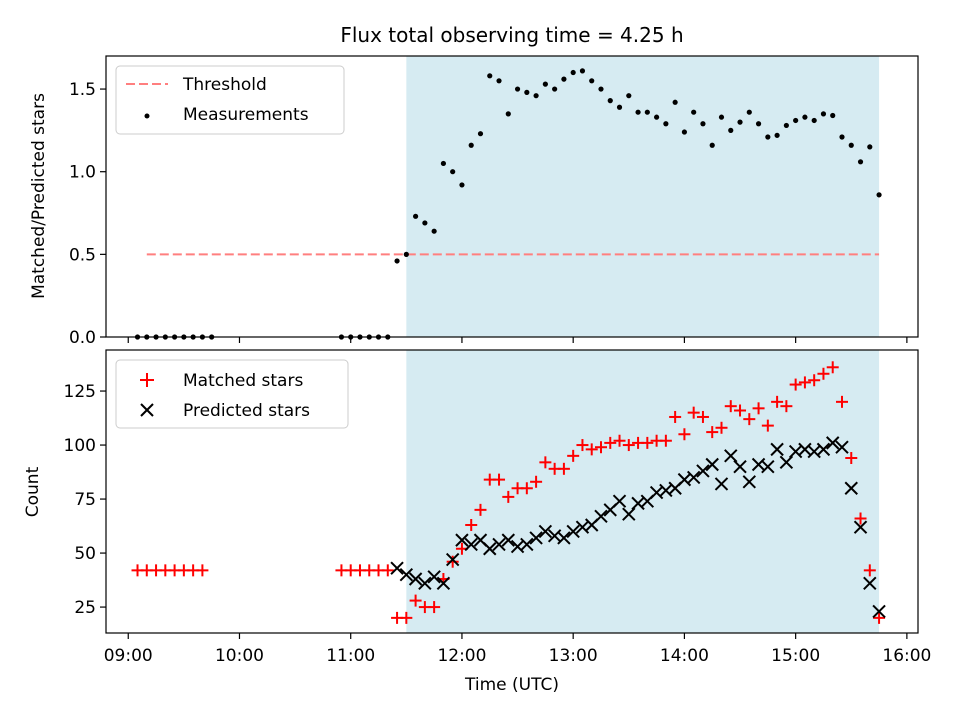 This screenshot has width=960, height=720. Describe the element at coordinates (684, 656) in the screenshot. I see `x-tick-label: 14:00` at that location.